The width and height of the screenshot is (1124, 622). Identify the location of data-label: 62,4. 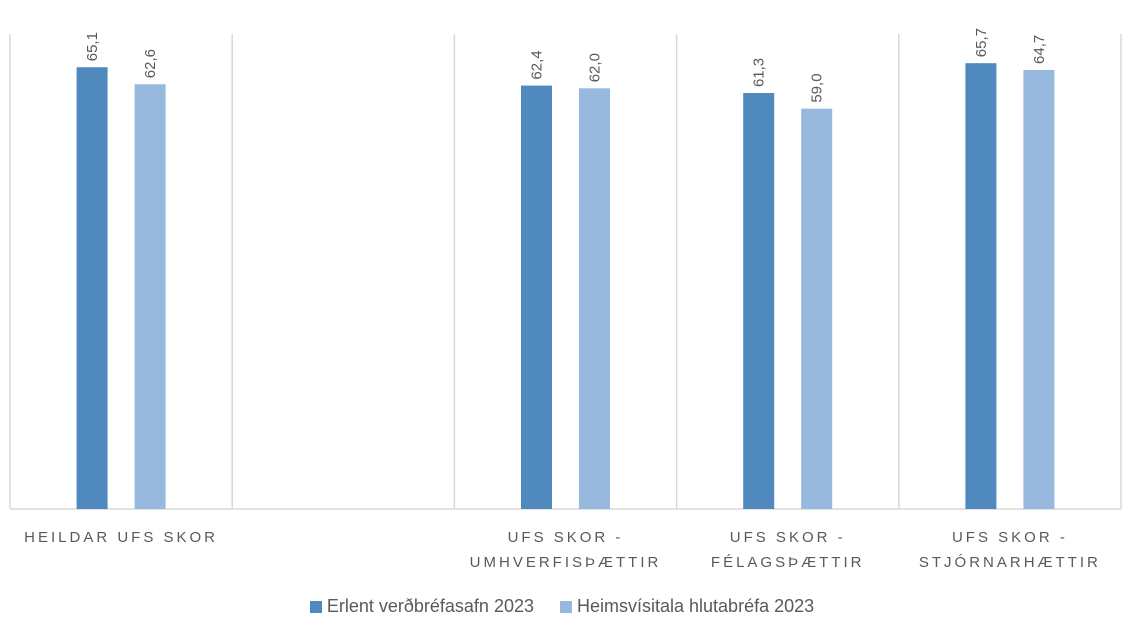
(537, 64).